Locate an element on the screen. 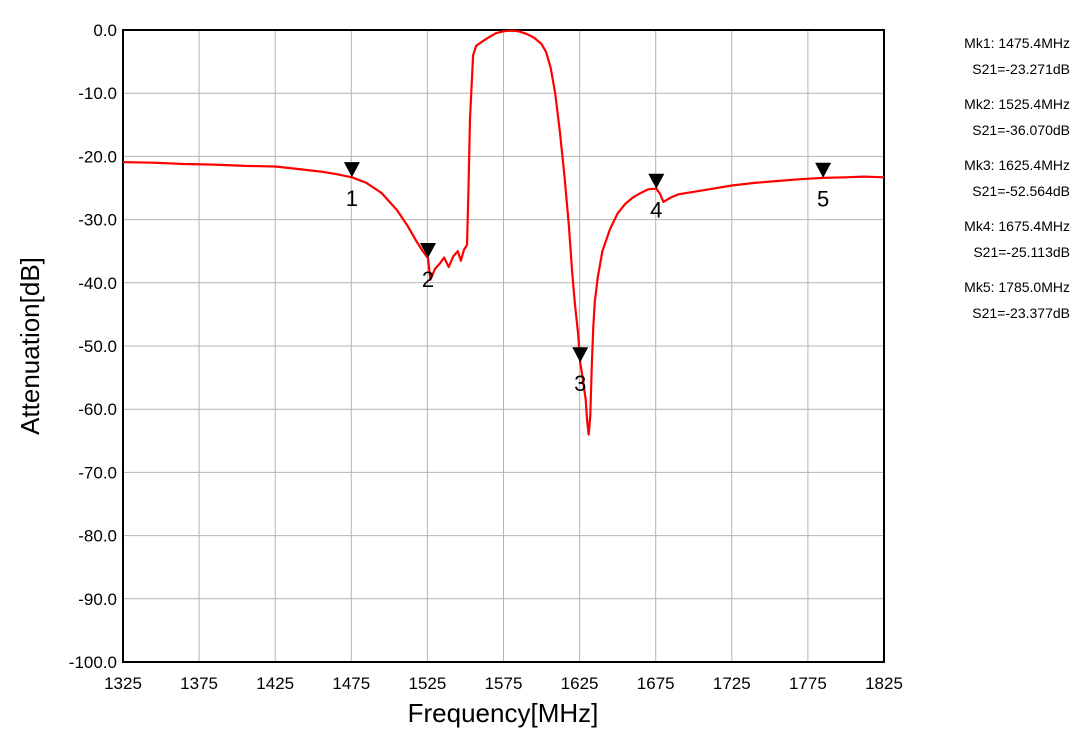 This screenshot has width=1081, height=736. x-tick-label: 1475 is located at coordinates (351, 683).